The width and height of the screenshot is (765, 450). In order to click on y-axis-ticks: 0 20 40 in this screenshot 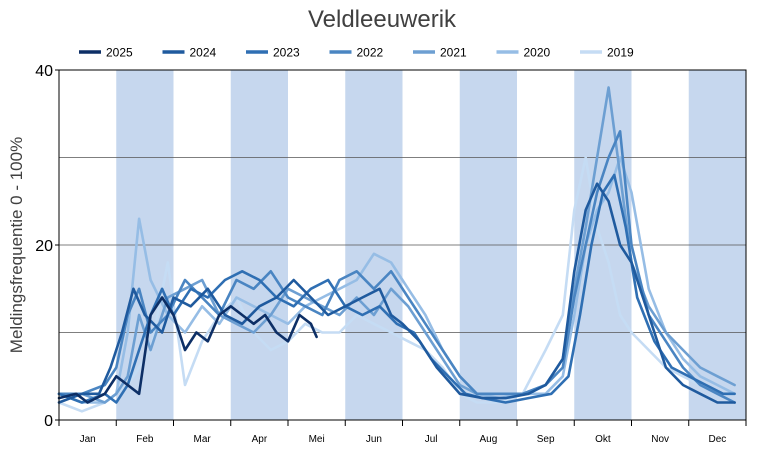, I will do `click(47, 246)`.